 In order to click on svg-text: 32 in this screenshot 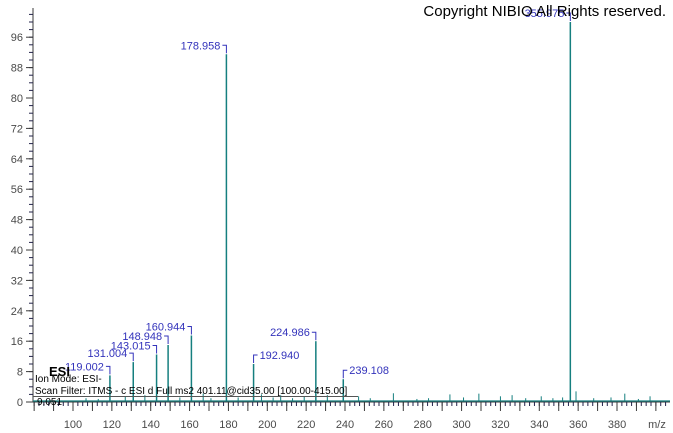, I will do `click(17, 281)`.